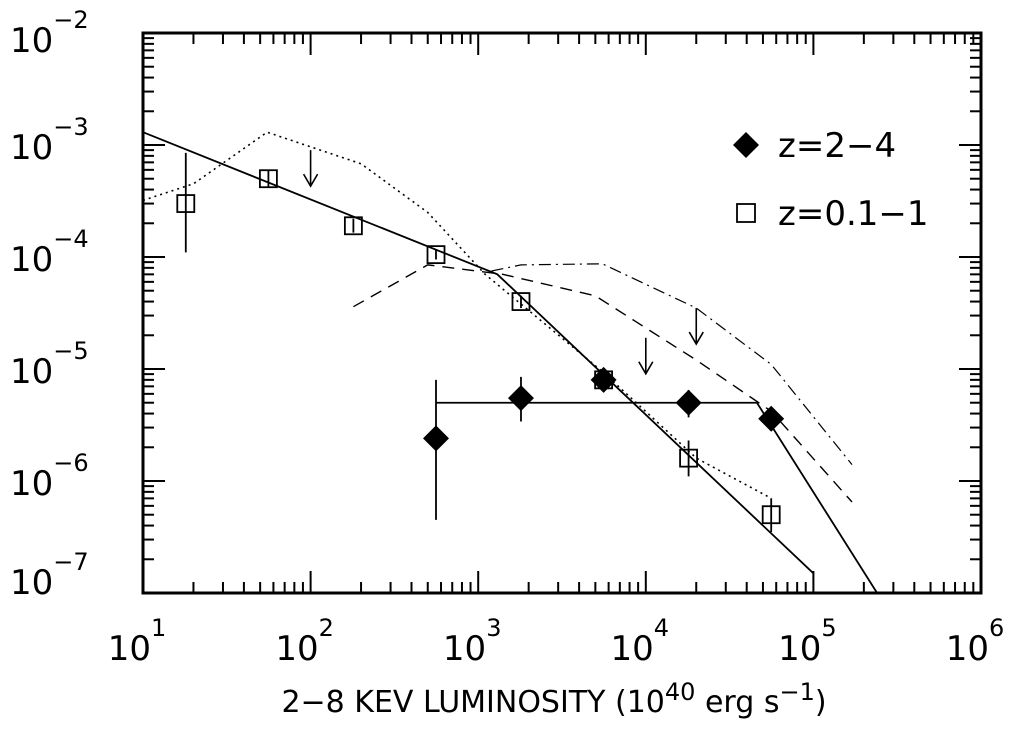 The image size is (1027, 733). I want to click on legend-label: z=0.1−1, so click(853, 214).